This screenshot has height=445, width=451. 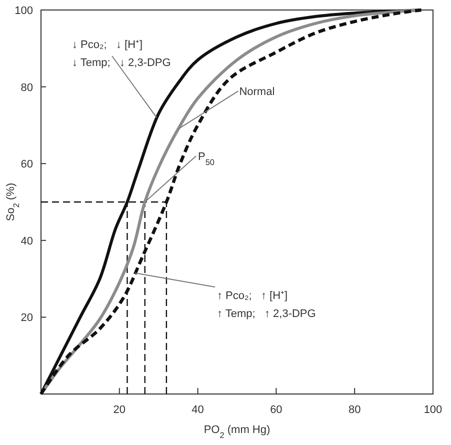 What do you see at coordinates (354, 410) in the screenshot?
I see `x-tick-label: 80` at bounding box center [354, 410].